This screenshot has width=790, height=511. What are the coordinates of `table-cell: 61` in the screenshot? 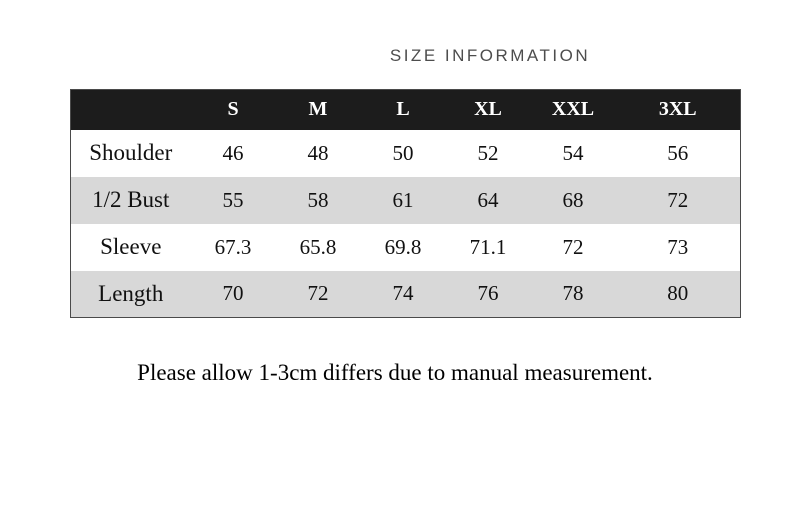 It's located at (403, 200).